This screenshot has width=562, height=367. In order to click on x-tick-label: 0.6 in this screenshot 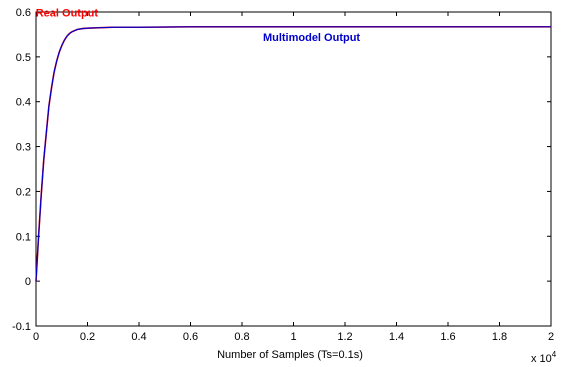, I will do `click(190, 337)`.